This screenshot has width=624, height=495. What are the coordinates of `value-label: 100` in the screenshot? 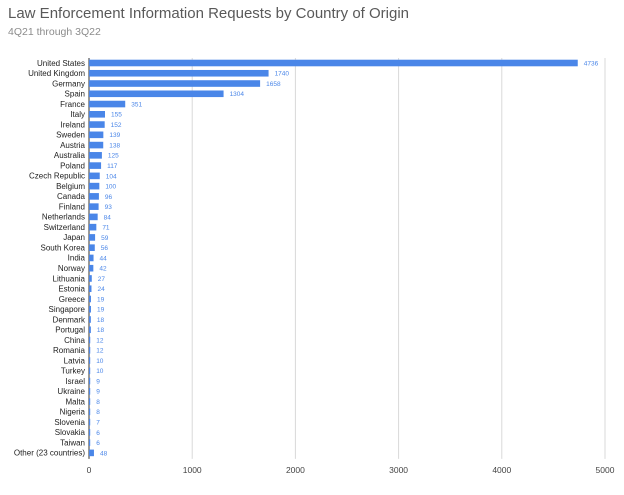 It's located at (110, 187).